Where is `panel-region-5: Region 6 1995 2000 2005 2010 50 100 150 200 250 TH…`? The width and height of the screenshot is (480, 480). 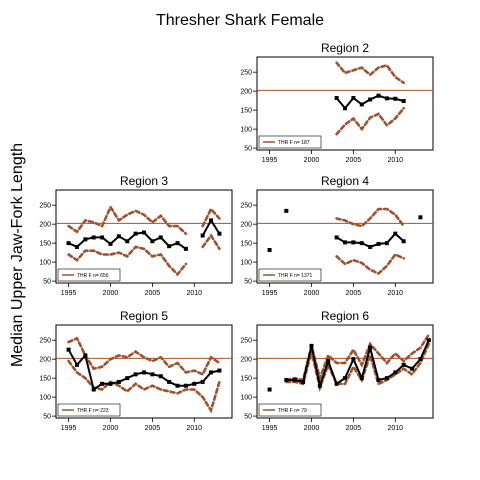 panel-region-5: Region 6 1995 2000 2005 2010 50 100 150 200 250 TH… is located at coordinates (337, 370).